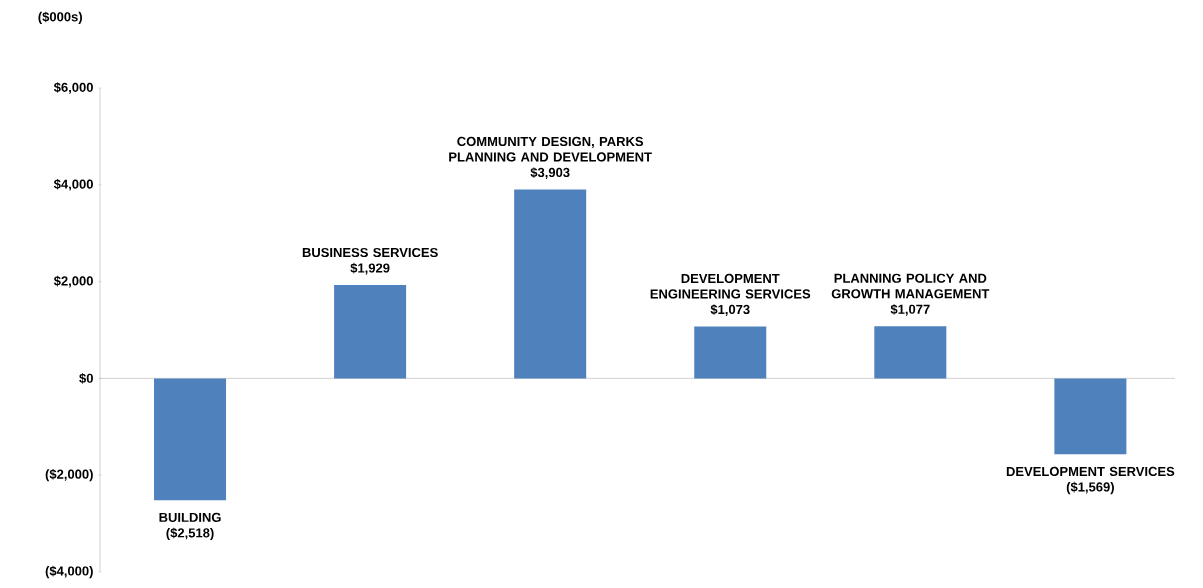 The width and height of the screenshot is (1203, 588). Describe the element at coordinates (550, 149) in the screenshot. I see `x-tick-label: COMMUNITY DESIGN, PARKS PLANNING AND DEVELOPMENT` at that location.